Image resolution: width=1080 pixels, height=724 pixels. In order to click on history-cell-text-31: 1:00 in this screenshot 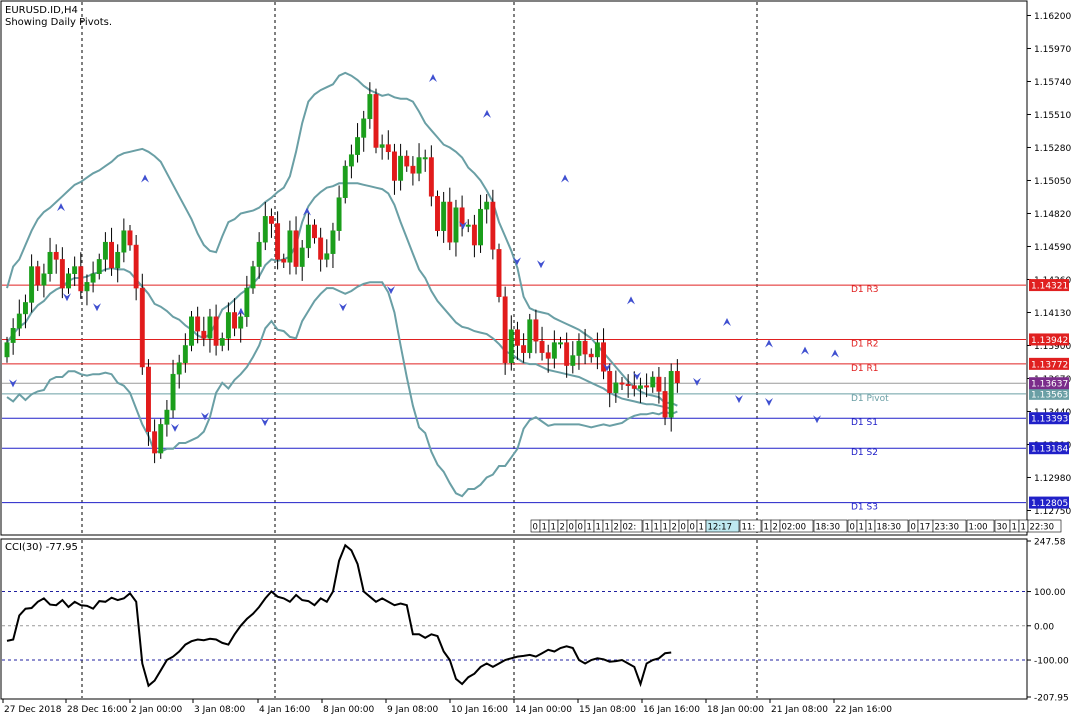, I will do `click(978, 528)`.